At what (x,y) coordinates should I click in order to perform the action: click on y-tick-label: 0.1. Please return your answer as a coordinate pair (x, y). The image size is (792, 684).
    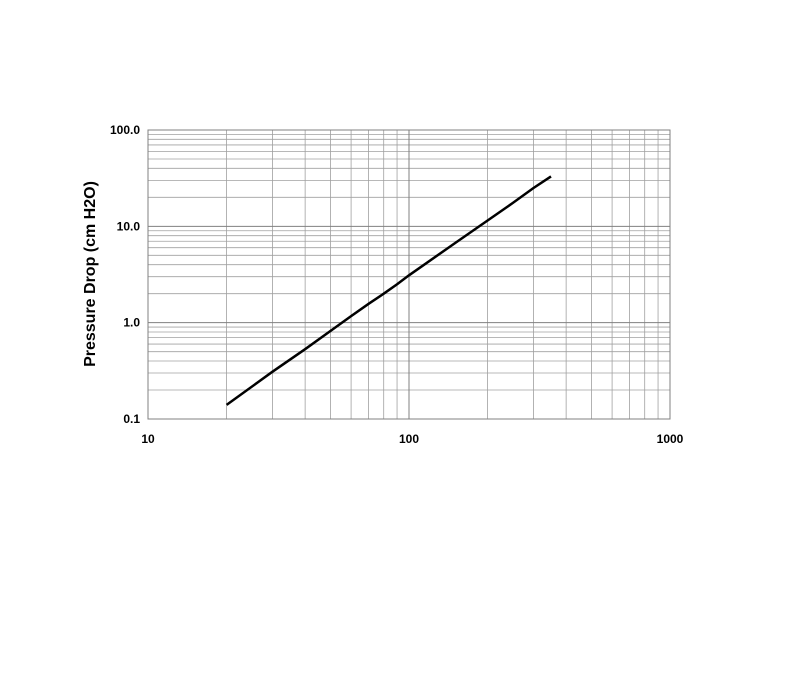
    Looking at the image, I should click on (131, 419).